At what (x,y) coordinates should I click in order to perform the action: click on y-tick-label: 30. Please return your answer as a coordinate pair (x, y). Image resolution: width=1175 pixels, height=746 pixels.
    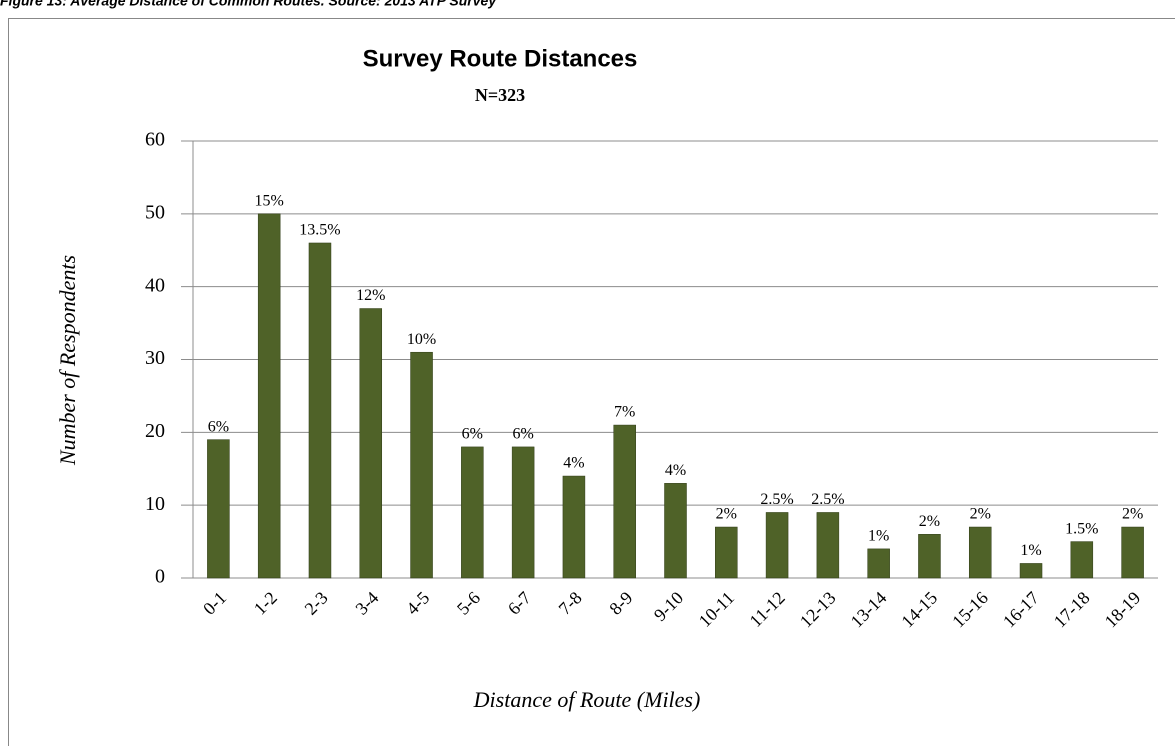
    Looking at the image, I should click on (155, 358).